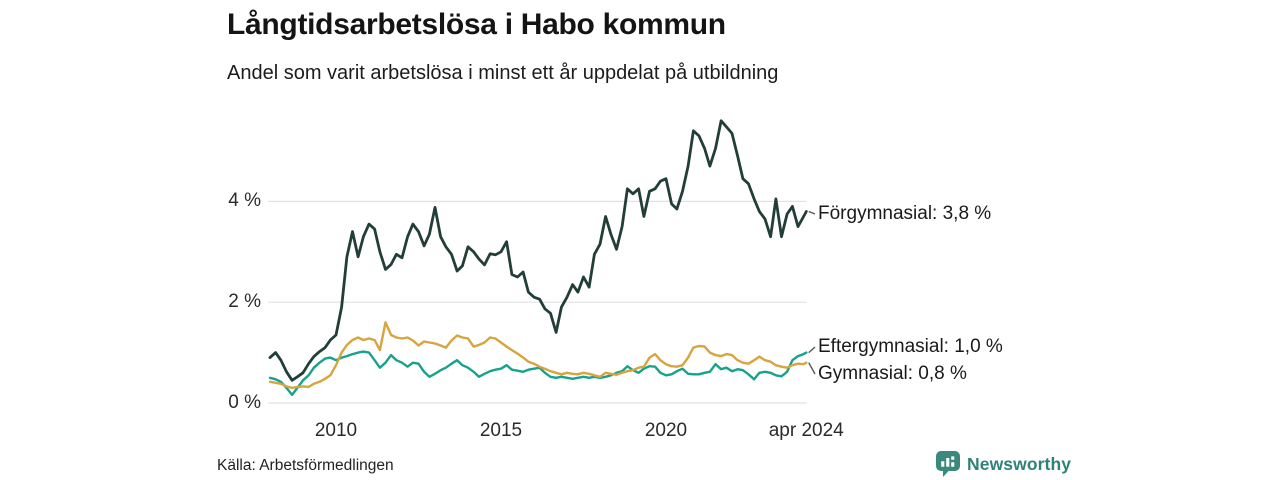 The image size is (1280, 480). I want to click on y-tick-label: 2 %, so click(244, 302).